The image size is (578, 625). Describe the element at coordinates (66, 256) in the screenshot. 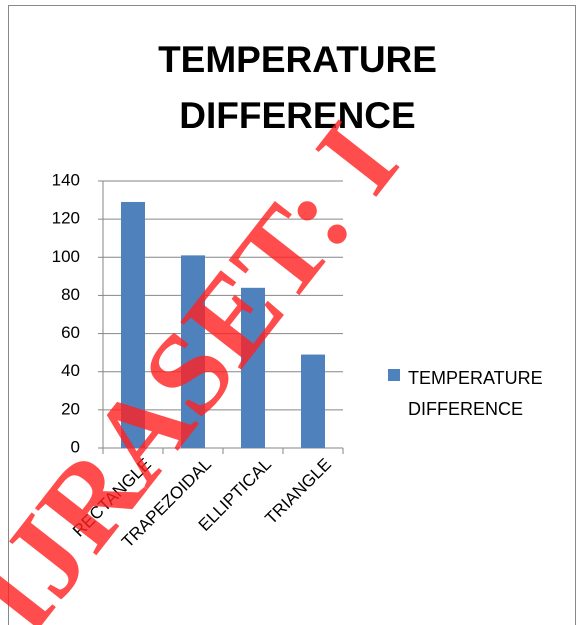

I see `y-tick-label: 100` at that location.